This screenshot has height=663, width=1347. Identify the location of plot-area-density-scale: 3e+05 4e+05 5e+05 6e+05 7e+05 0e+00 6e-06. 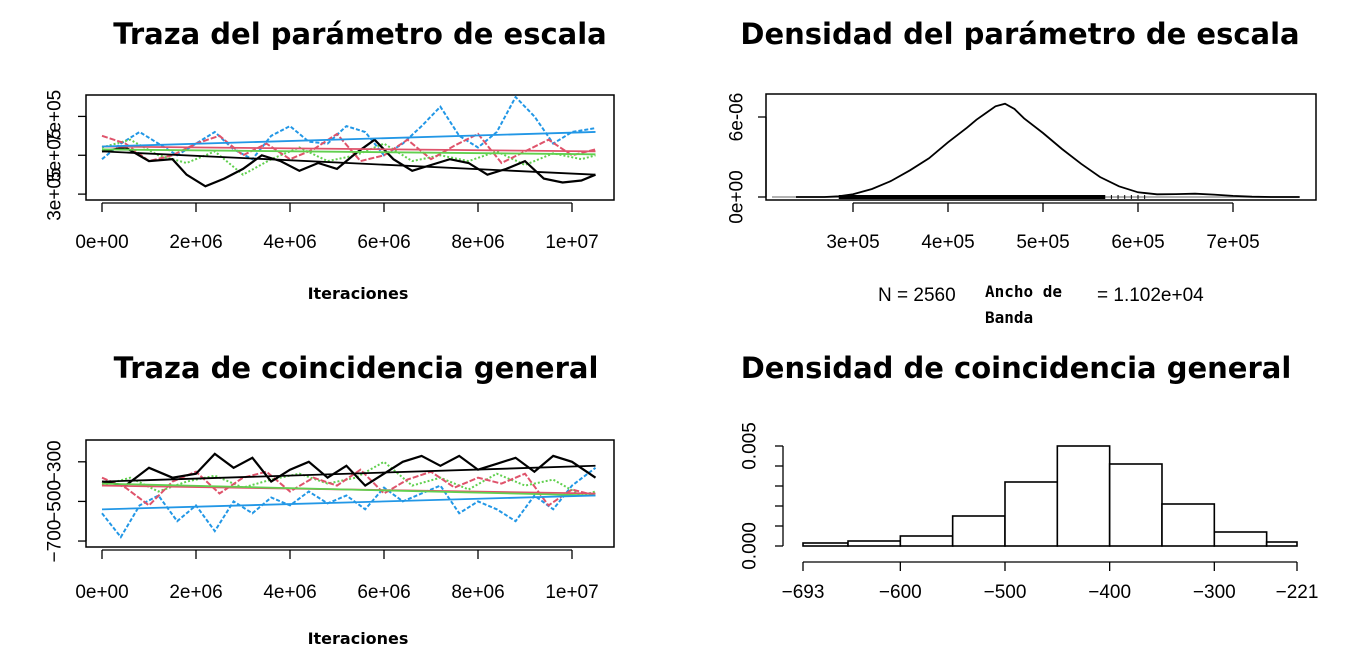
(1013, 173).